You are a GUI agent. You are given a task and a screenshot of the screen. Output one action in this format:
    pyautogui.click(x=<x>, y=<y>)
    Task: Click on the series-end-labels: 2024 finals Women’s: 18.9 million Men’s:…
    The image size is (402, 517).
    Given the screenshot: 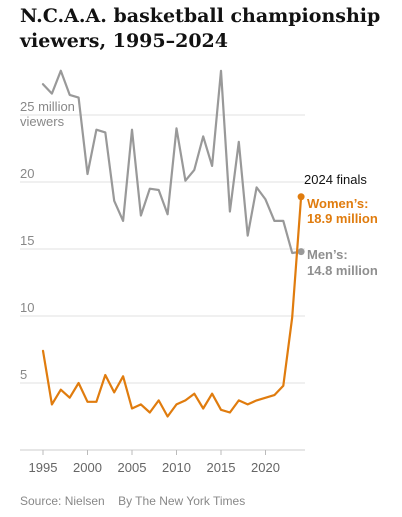 What is the action you would take?
    pyautogui.click(x=341, y=225)
    